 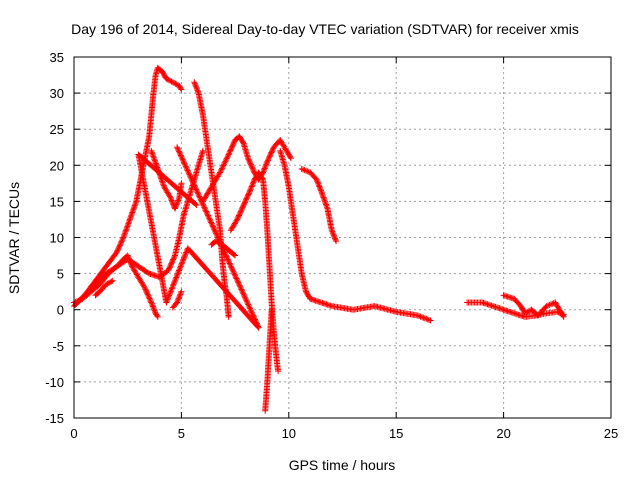 What do you see at coordinates (54, 418) in the screenshot?
I see `y-tick-label: -15` at bounding box center [54, 418].